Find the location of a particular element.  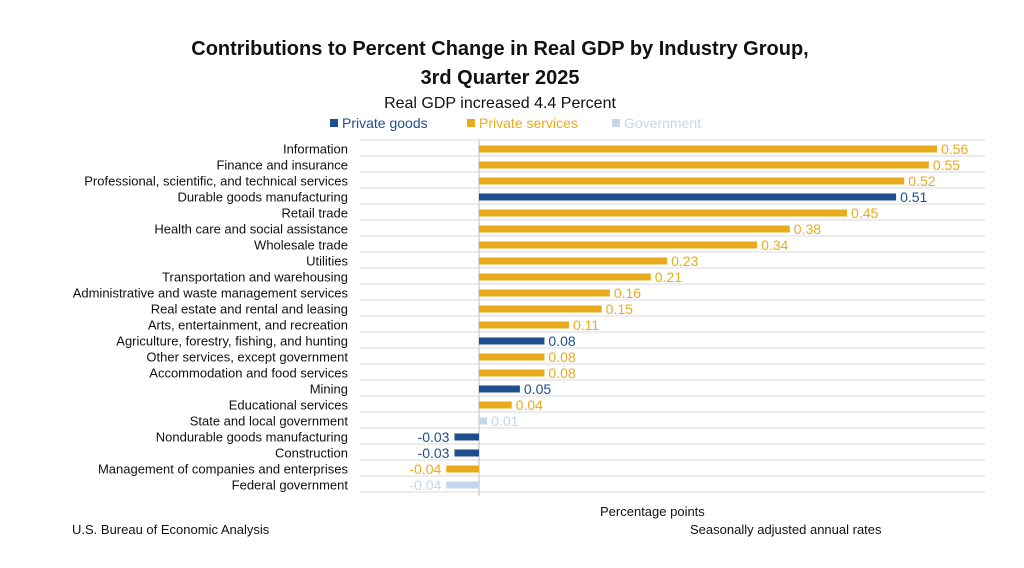

chart-subtitle: Real GDP increased 4.4 Percent is located at coordinates (500, 103).